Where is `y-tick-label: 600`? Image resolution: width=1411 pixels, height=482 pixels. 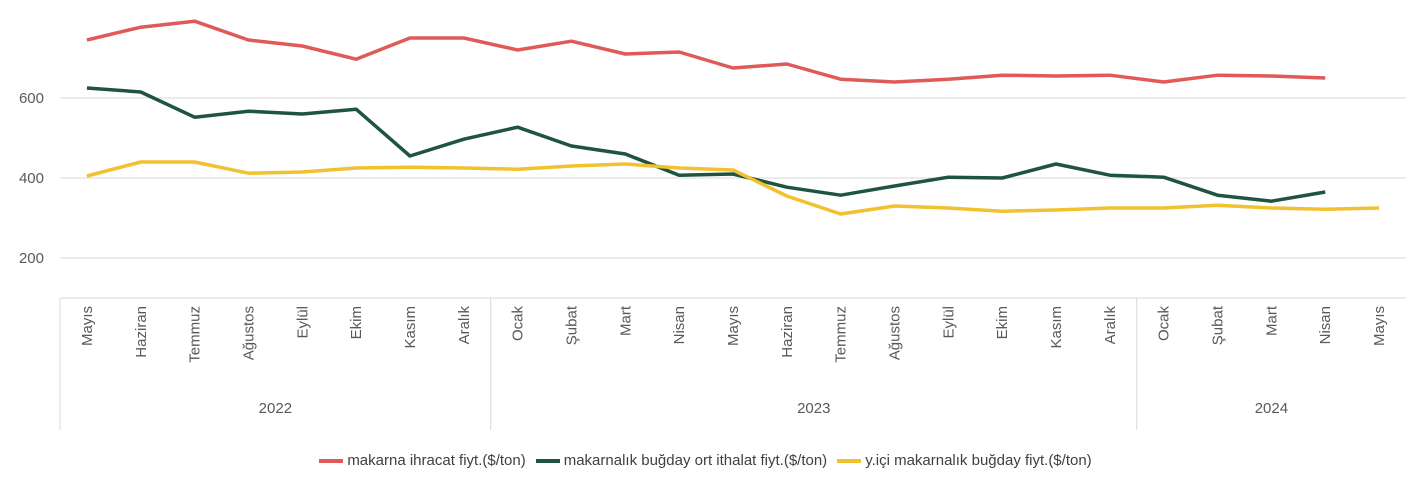 y-tick-label: 600 is located at coordinates (31, 98).